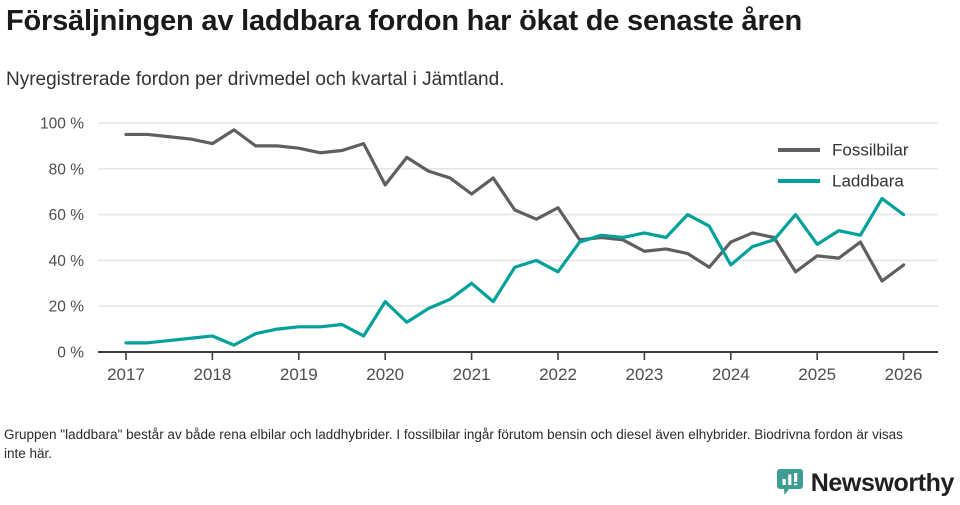 The height and width of the screenshot is (505, 960). Describe the element at coordinates (126, 374) in the screenshot. I see `x-axis-tick-label: 2017` at that location.